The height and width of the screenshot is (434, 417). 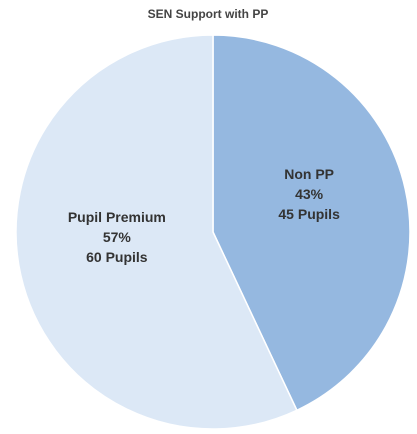 What do you see at coordinates (117, 217) in the screenshot?
I see `slice-label: Pupil Premium` at bounding box center [117, 217].